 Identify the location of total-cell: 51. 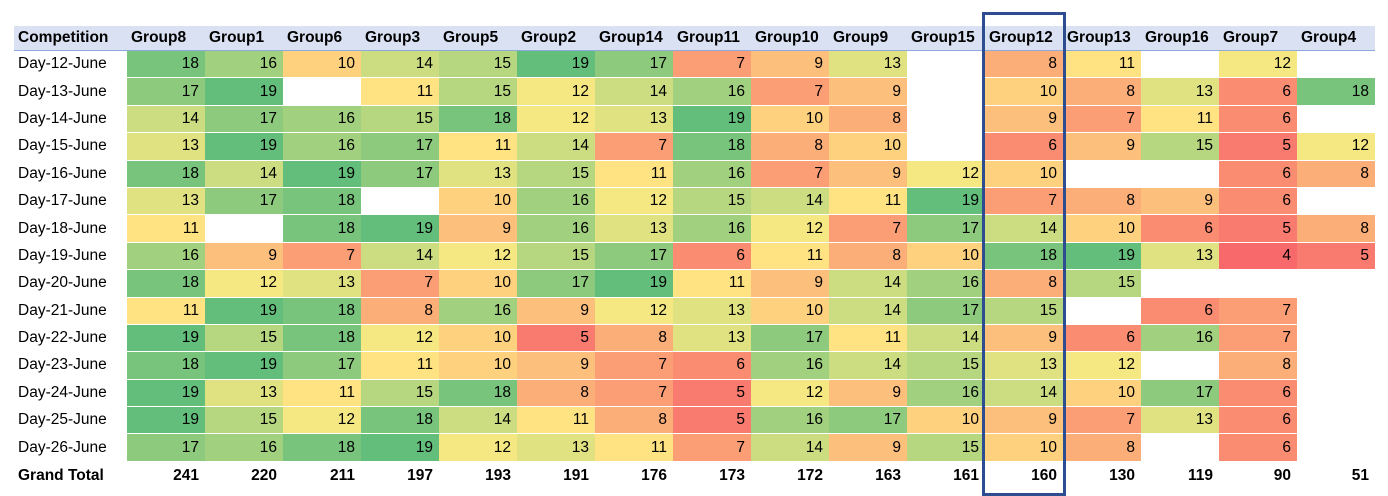
(1336, 475).